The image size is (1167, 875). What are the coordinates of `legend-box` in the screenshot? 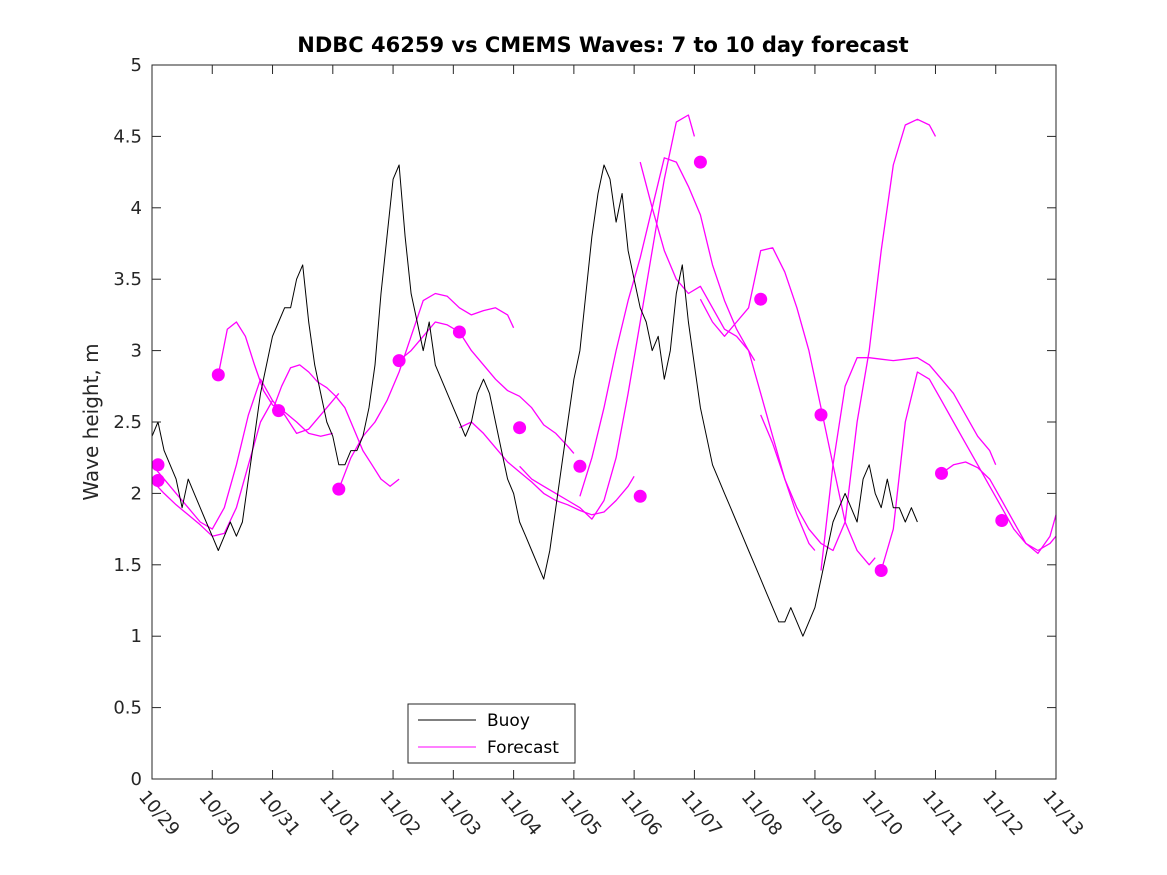 It's located at (491, 733).